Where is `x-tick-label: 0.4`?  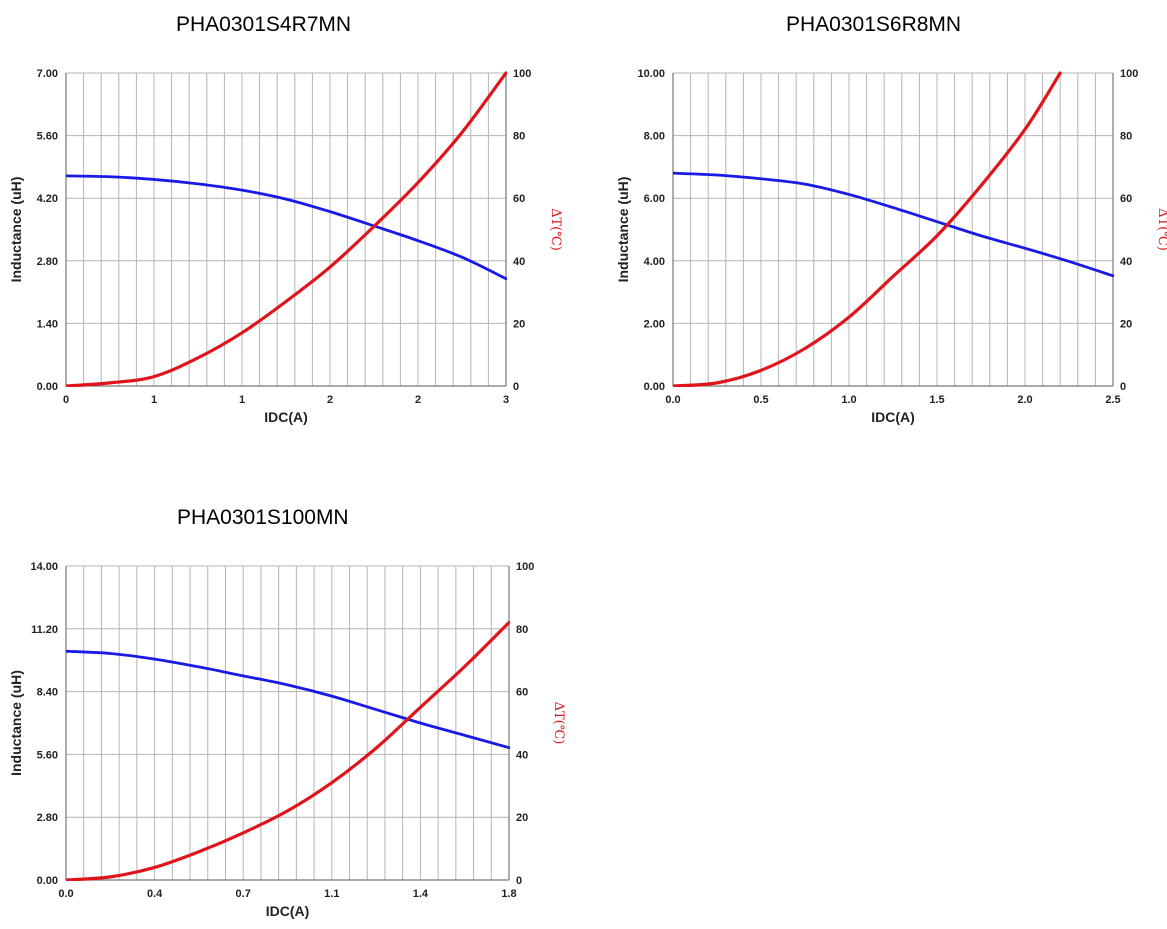 x-tick-label: 0.4 is located at coordinates (155, 894).